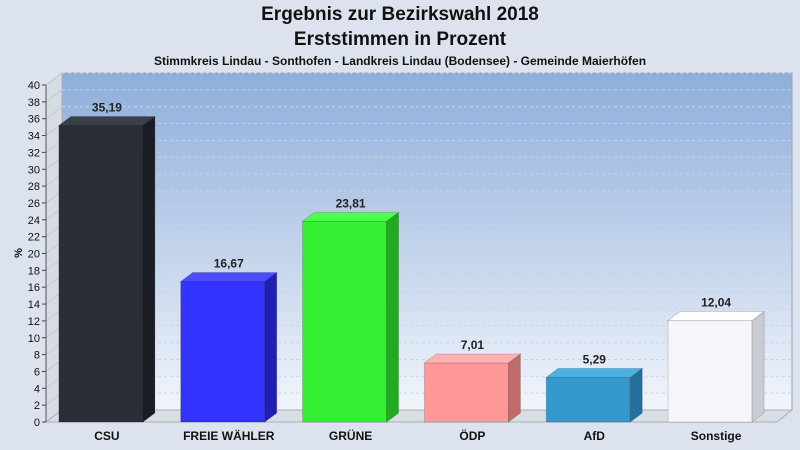 The width and height of the screenshot is (800, 450). What do you see at coordinates (34, 137) in the screenshot?
I see `y-tick-label: 34` at bounding box center [34, 137].